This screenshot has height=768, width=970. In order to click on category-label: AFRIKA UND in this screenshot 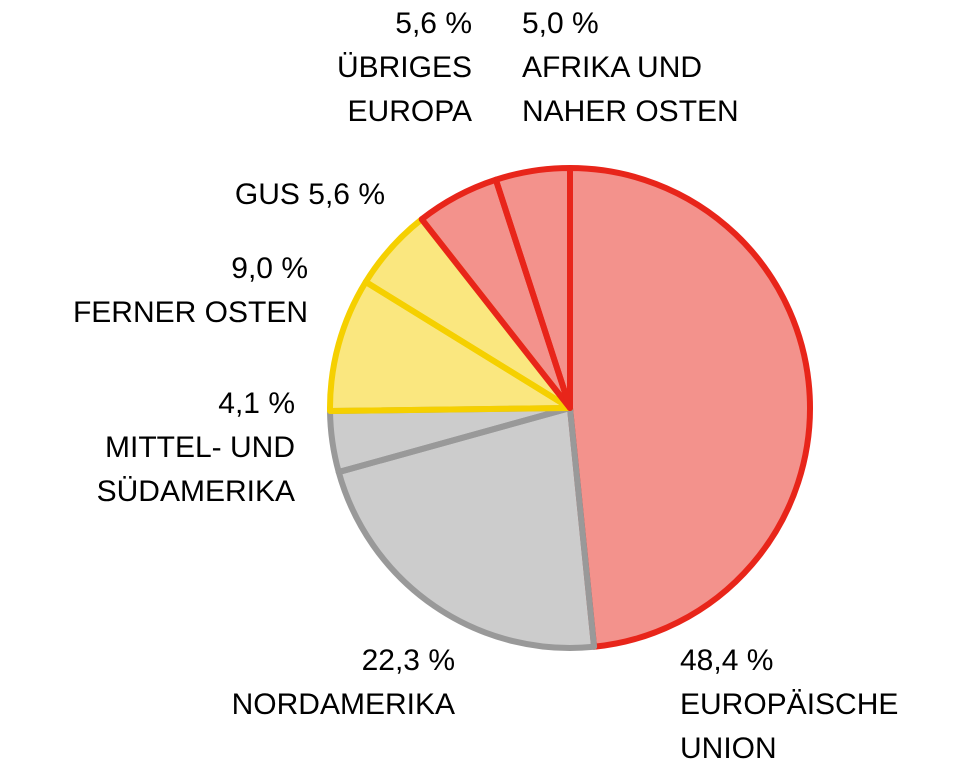, I will do `click(612, 67)`.